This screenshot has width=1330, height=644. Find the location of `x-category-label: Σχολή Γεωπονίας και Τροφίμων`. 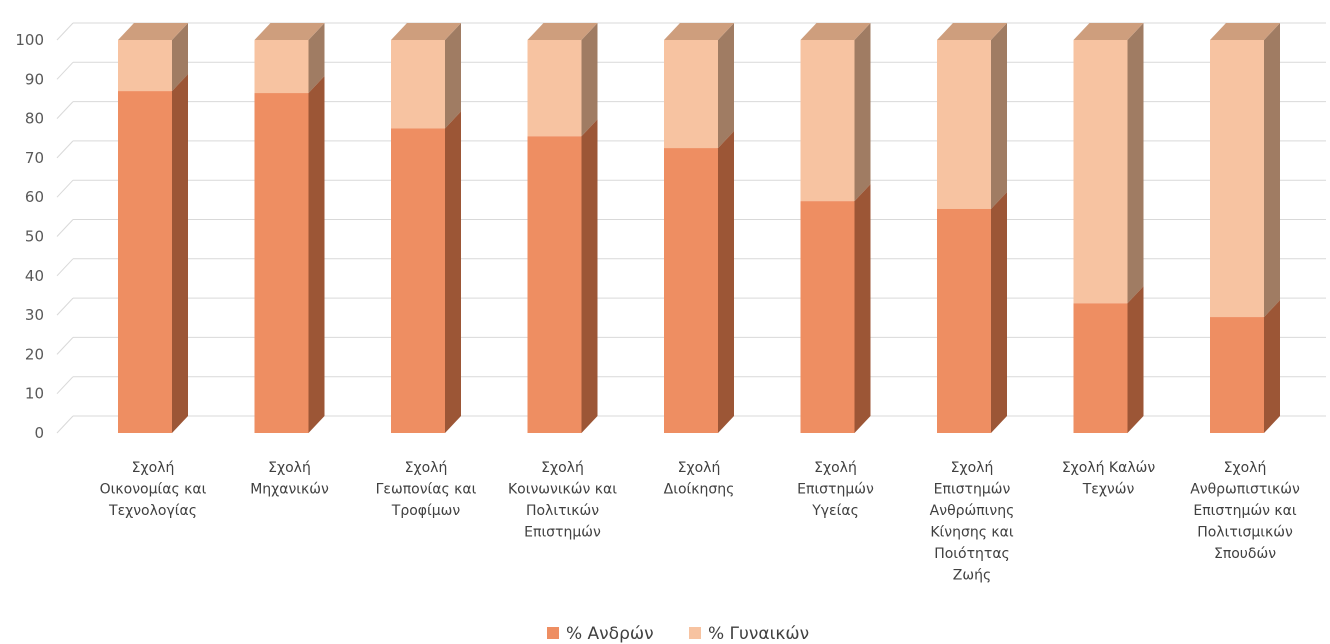

x-category-label: Σχολή Γεωπονίας και Τροφίμων is located at coordinates (426, 489).